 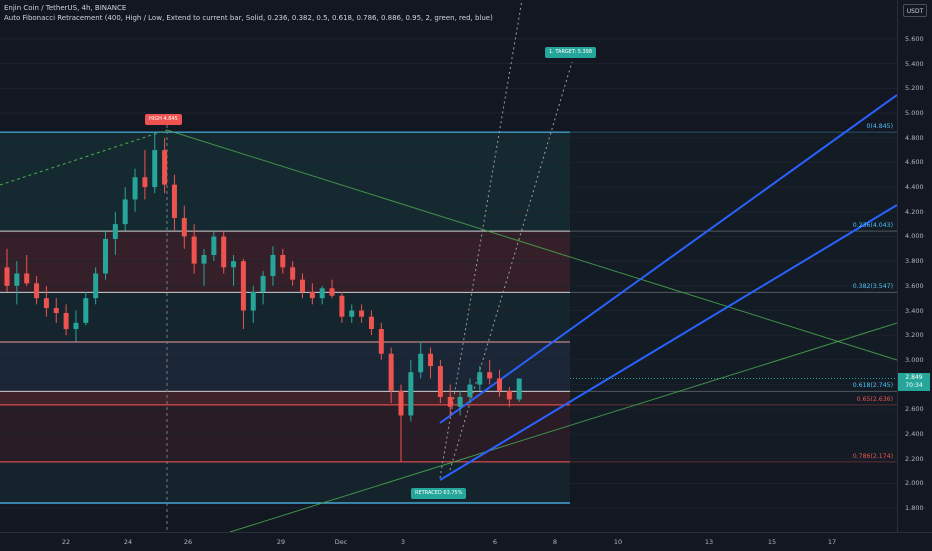 I want to click on last-price-tag: 2.849 70:34, so click(x=914, y=382).